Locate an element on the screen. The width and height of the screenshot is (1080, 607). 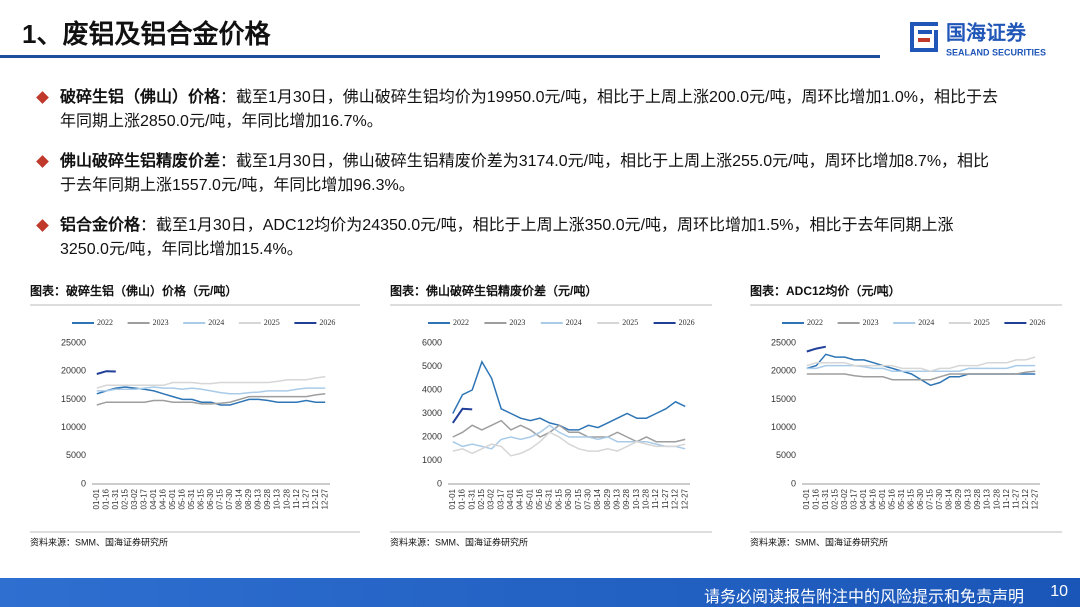
slide-title: 1、废铝及铝合金价格 is located at coordinates (146, 34).